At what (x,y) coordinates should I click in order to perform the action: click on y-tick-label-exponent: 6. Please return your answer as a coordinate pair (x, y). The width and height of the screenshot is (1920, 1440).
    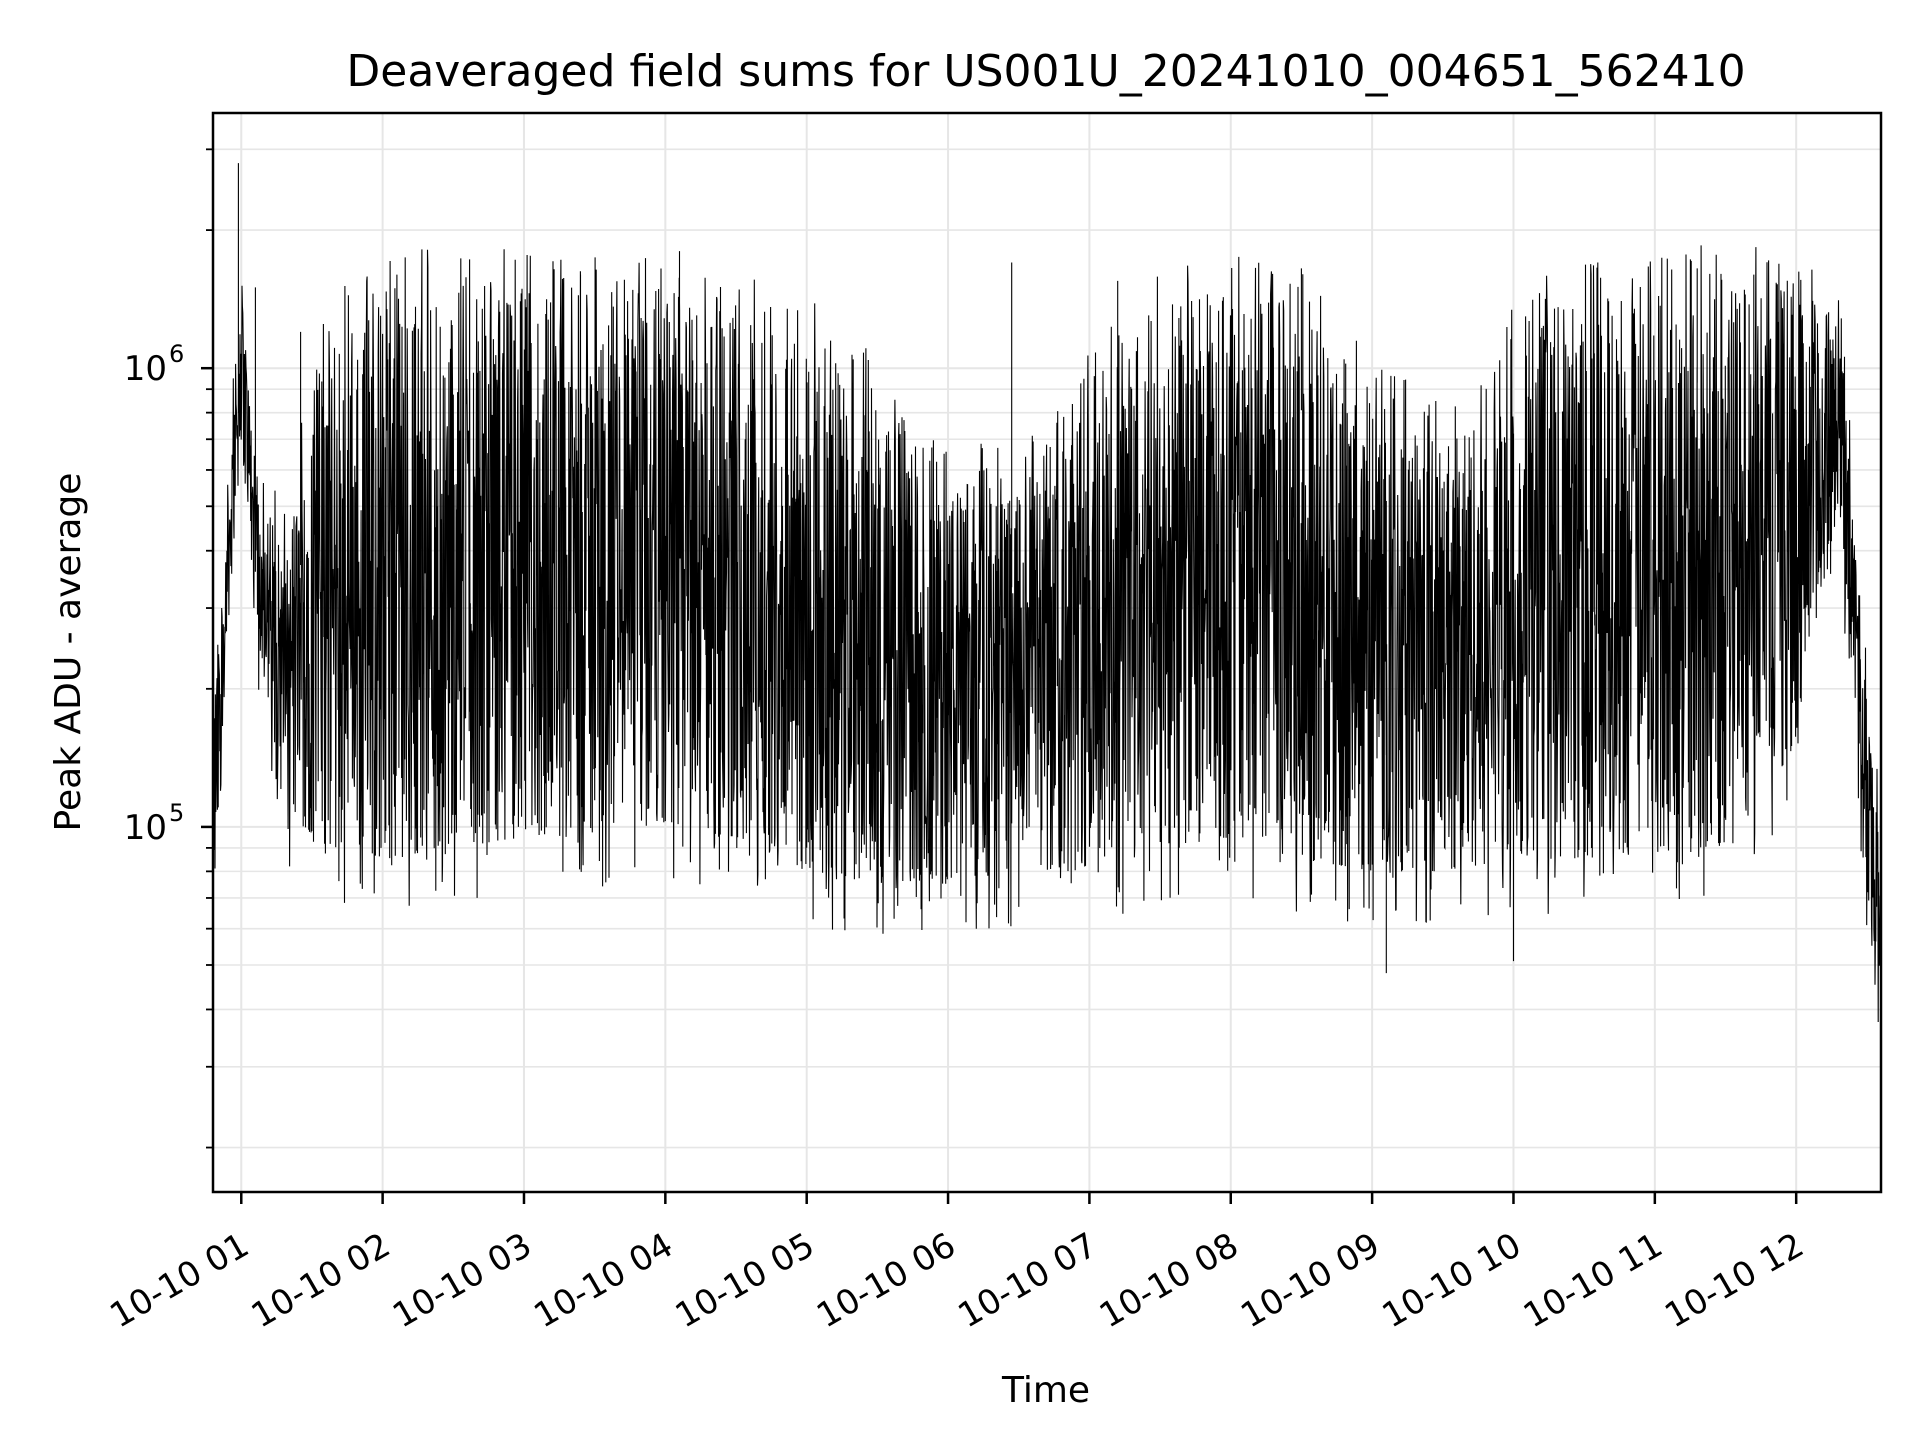
    Looking at the image, I should click on (176, 354).